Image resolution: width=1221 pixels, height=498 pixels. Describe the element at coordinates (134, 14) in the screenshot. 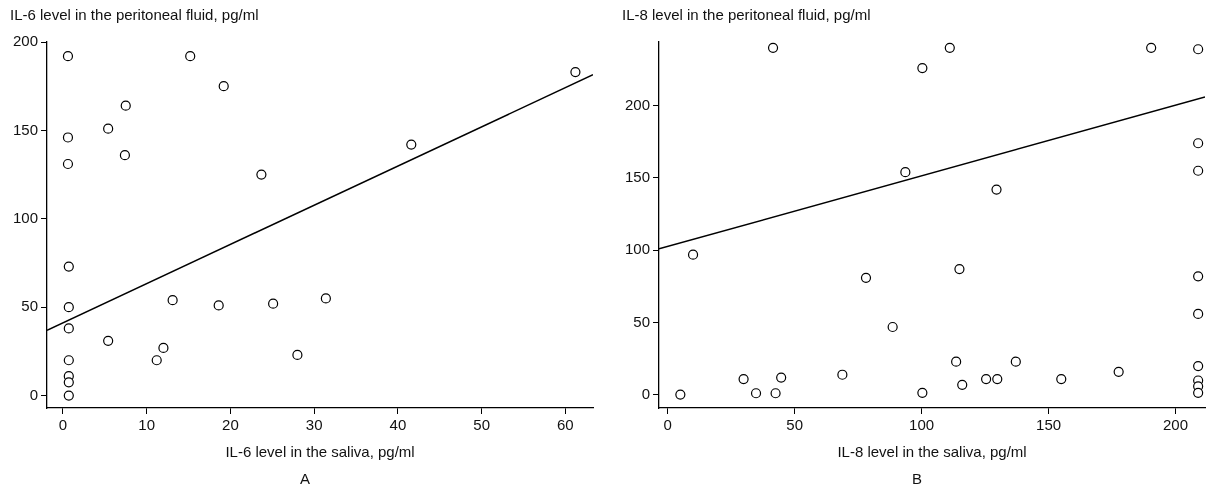

I see `y-axis-title: IL-6 level in the peritoneal fluid, pg/ml` at that location.